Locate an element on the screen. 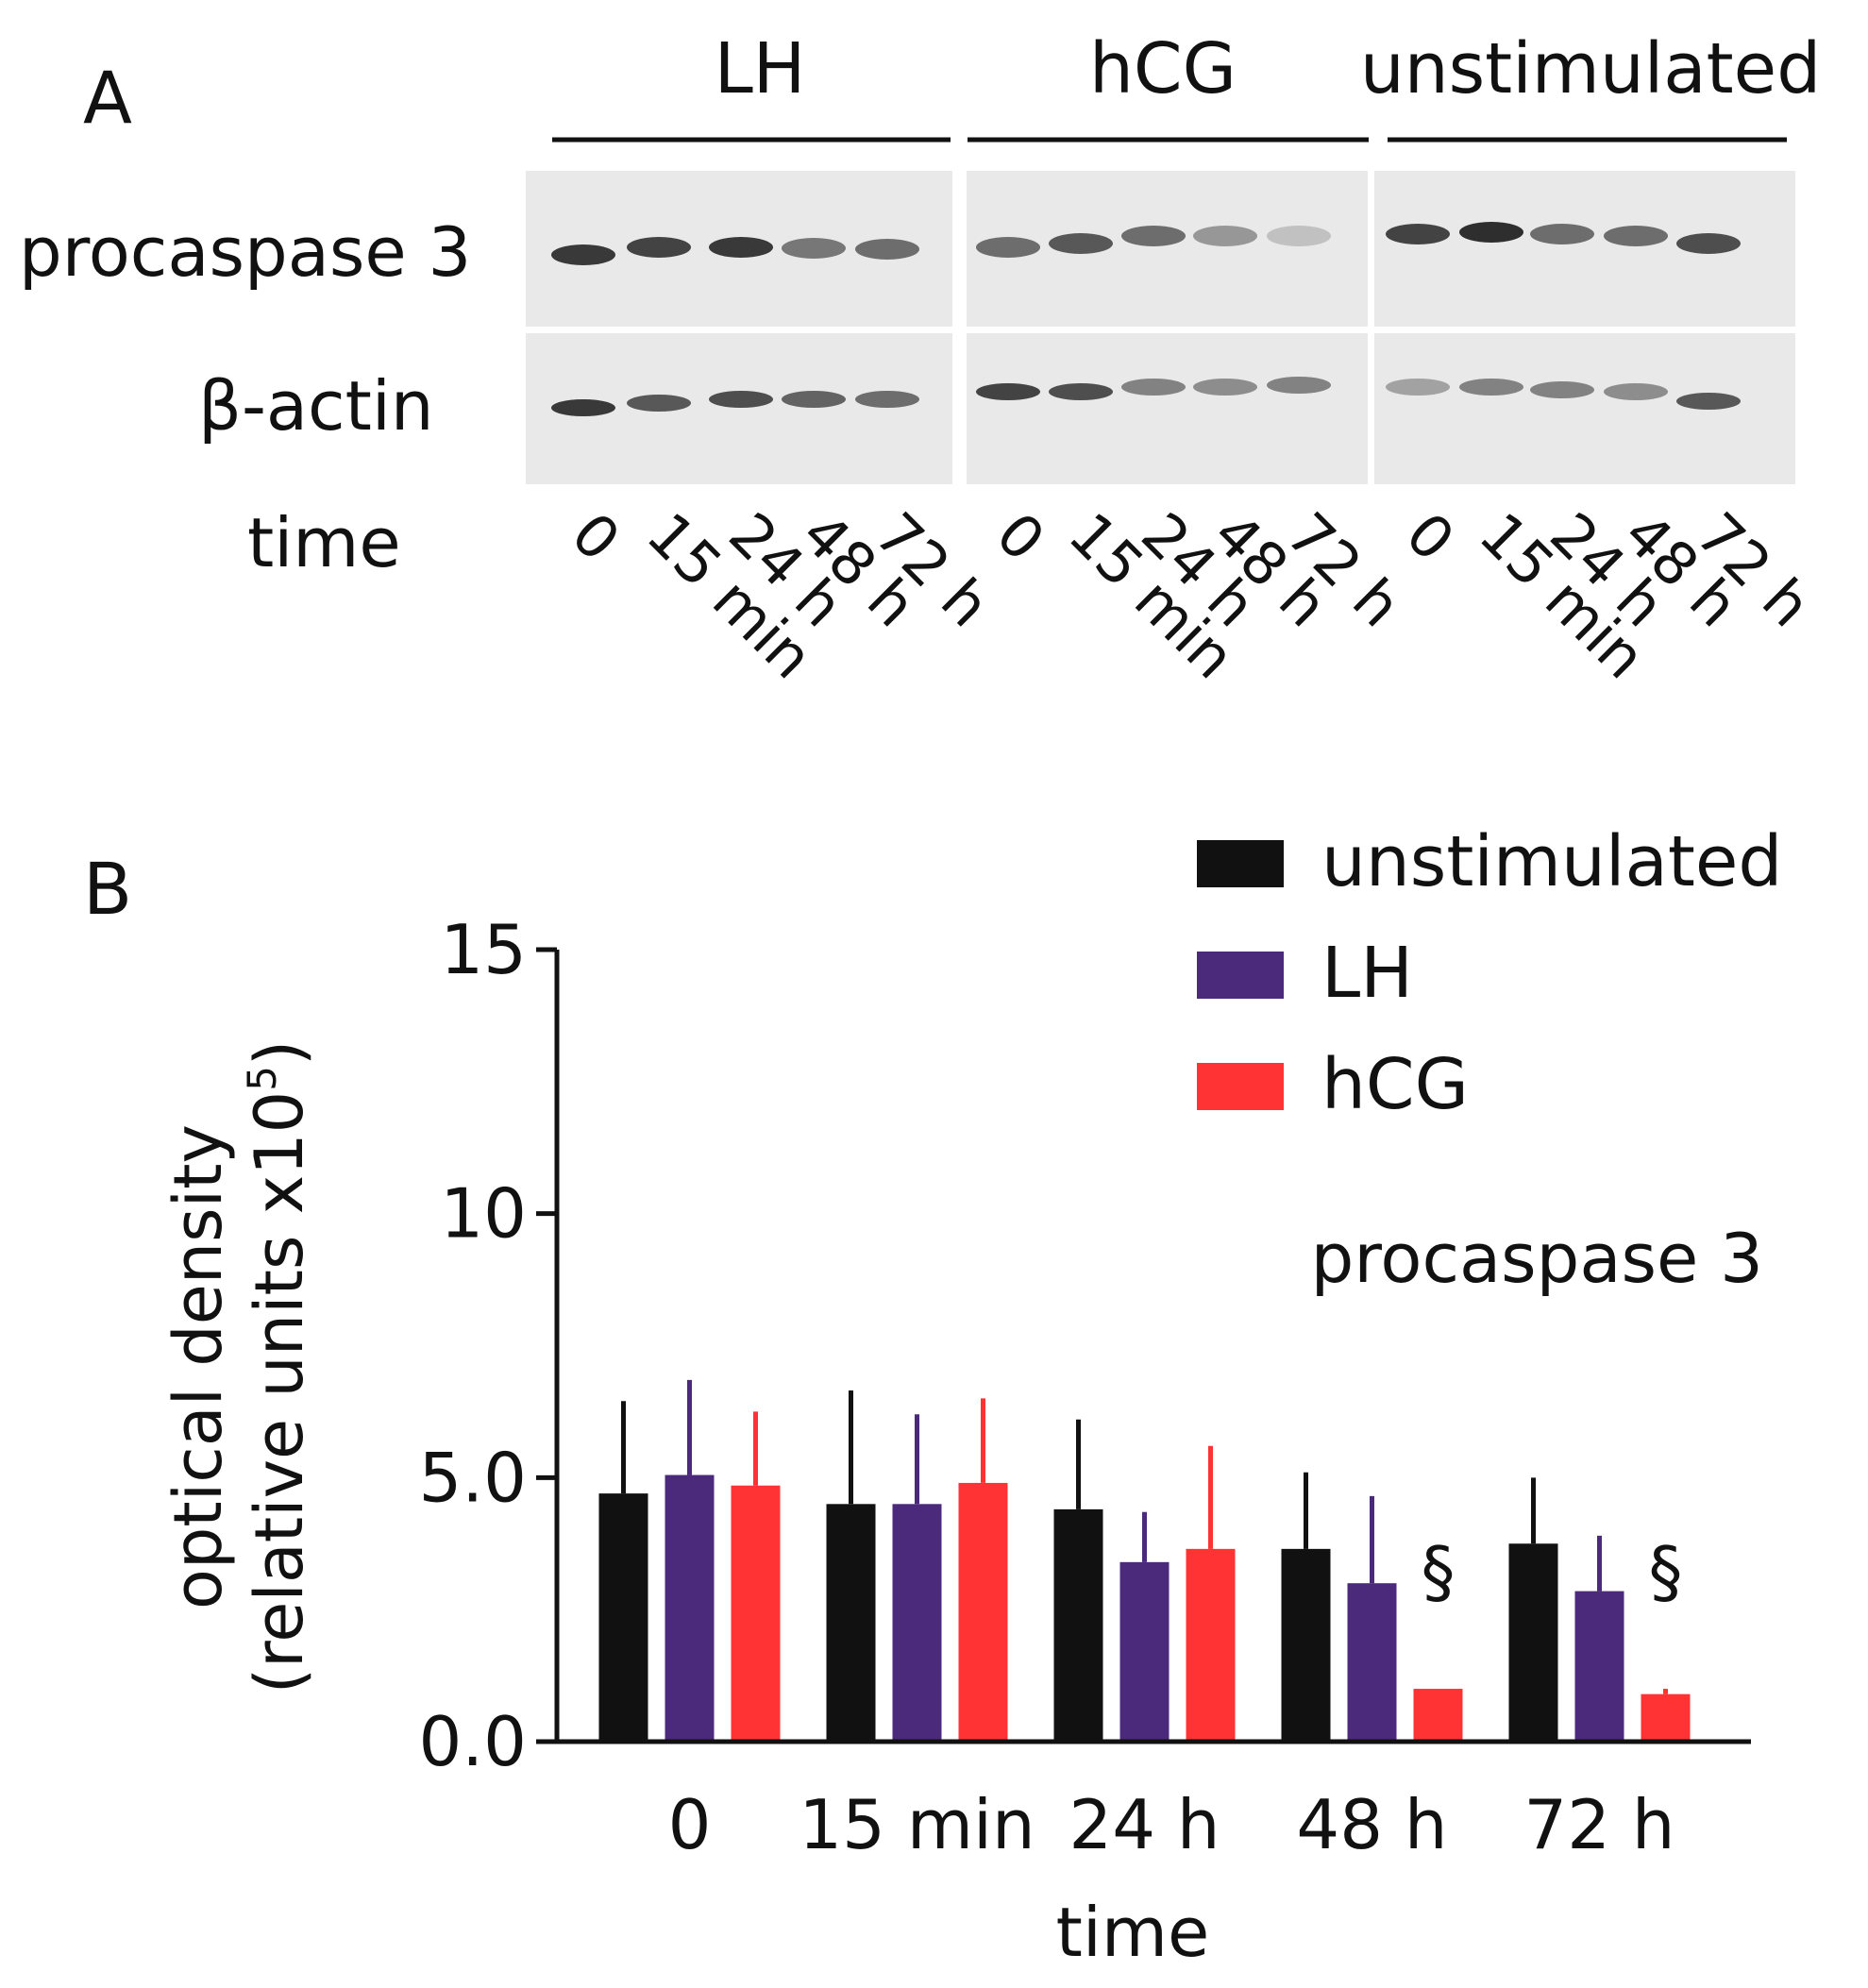 The image size is (1868, 1988). legend-label: hCG is located at coordinates (1395, 1084).